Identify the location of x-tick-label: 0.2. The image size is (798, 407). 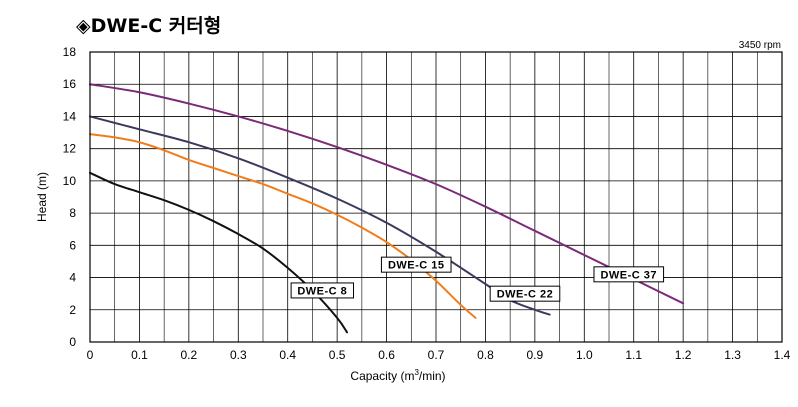
(189, 355).